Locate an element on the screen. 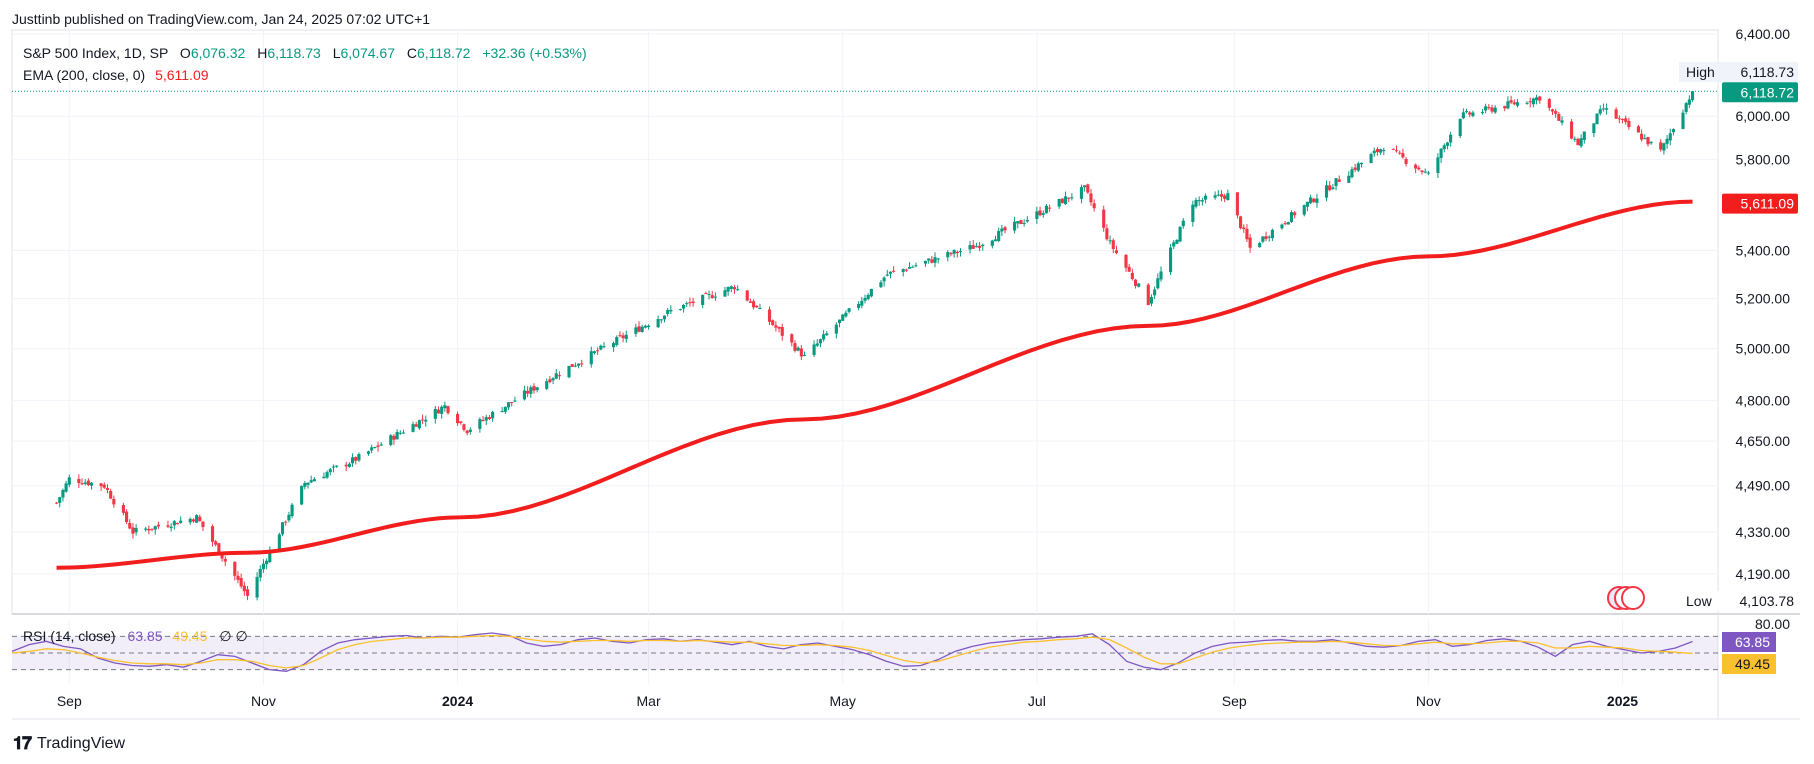 The image size is (1814, 764). x-tick-label: Nov is located at coordinates (263, 701).